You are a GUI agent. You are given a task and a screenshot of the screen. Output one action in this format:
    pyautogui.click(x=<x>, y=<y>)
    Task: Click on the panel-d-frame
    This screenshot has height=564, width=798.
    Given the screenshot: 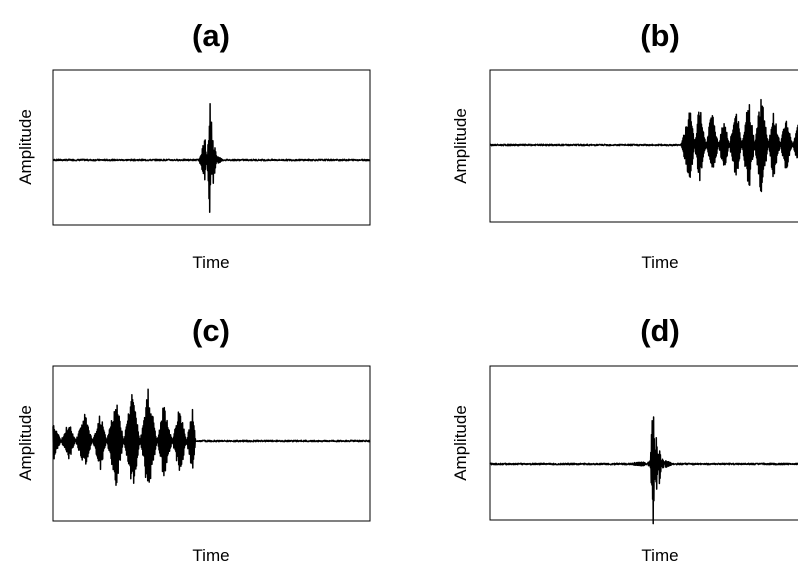 What is the action you would take?
    pyautogui.click(x=643, y=443)
    